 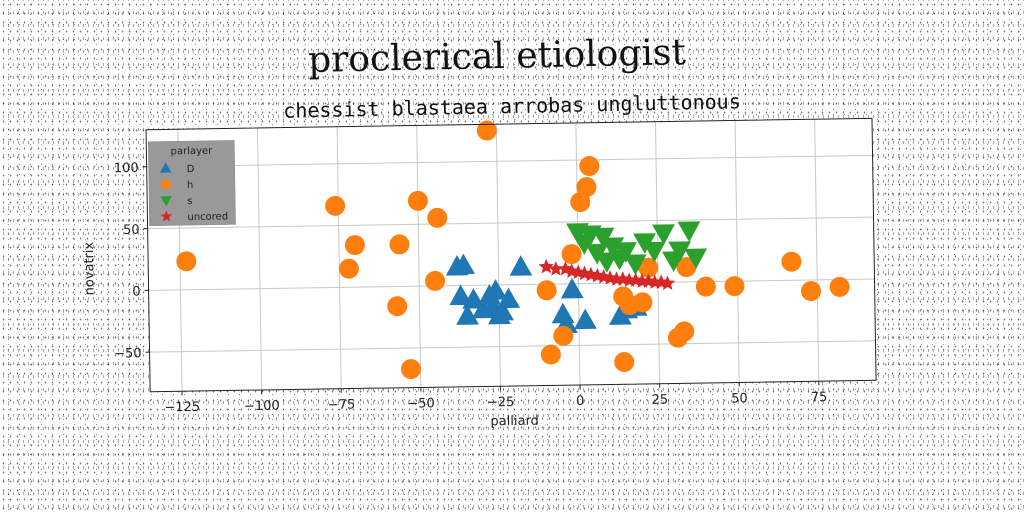 I want to click on legend-marker-uncored, so click(x=166, y=216).